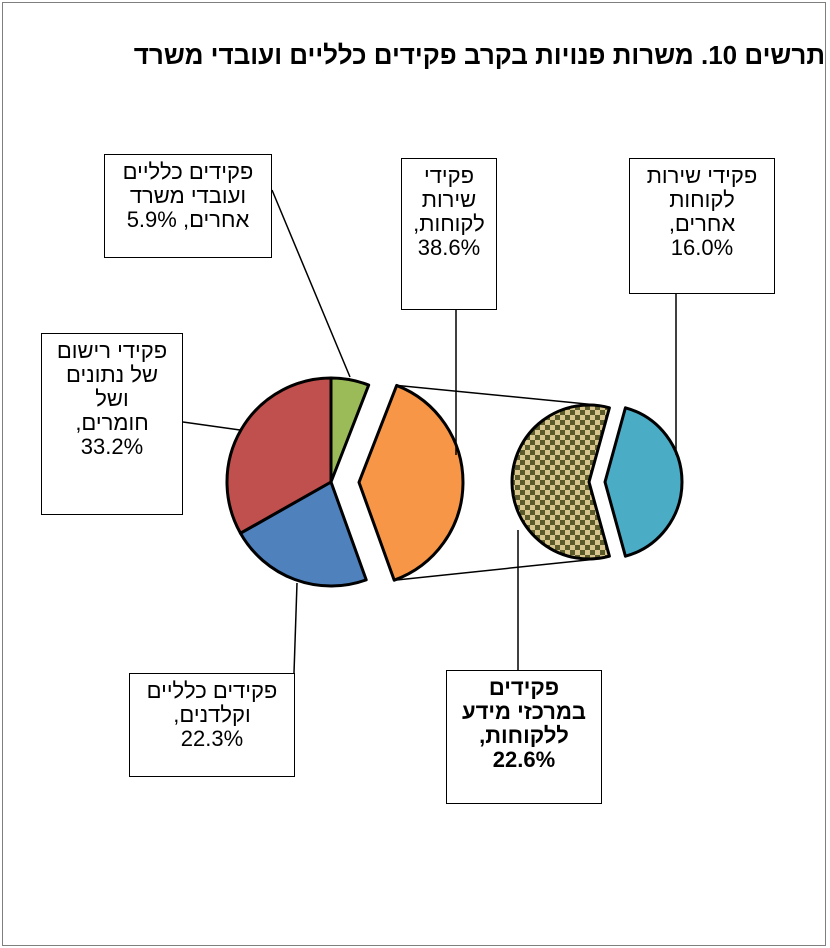  Describe the element at coordinates (643, 482) in the screenshot. I see `slice-customer-service-other` at that location.